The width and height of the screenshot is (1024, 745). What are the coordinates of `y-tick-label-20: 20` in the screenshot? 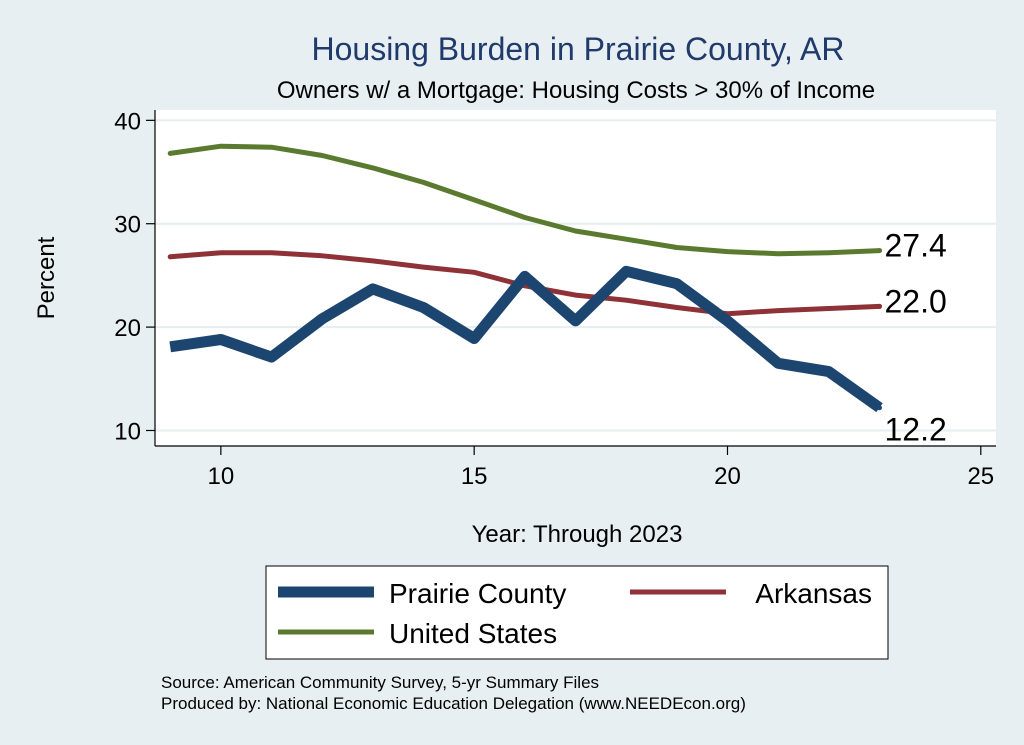 It's located at (127, 328).